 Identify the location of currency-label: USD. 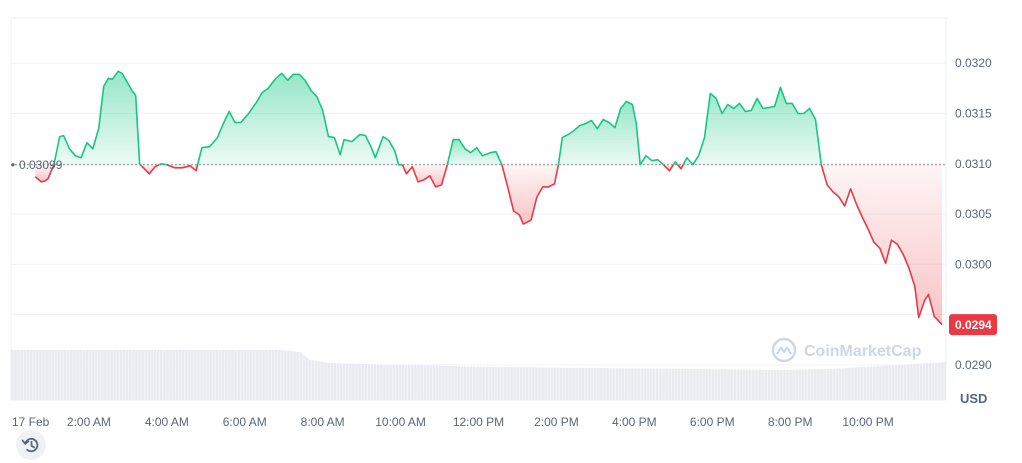
(973, 398).